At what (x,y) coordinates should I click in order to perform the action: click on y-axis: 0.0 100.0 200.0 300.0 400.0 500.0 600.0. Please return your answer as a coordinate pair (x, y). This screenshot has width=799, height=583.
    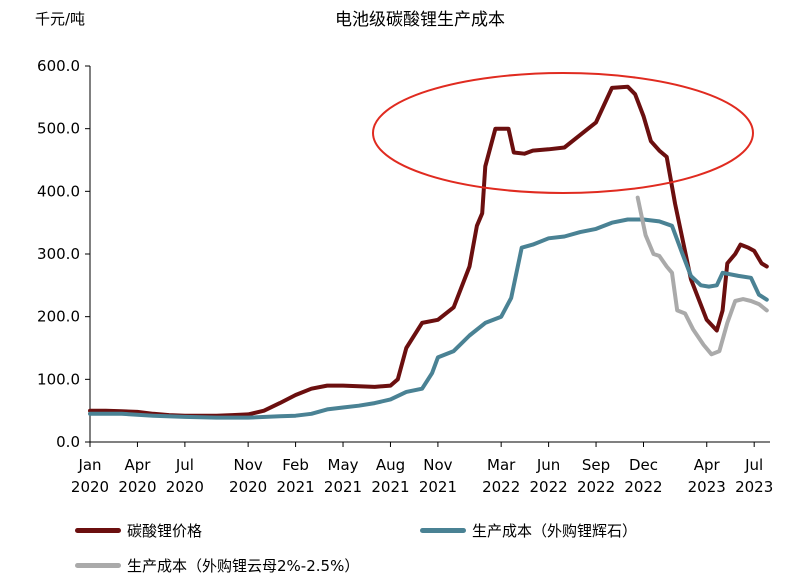
    Looking at the image, I should click on (64, 254).